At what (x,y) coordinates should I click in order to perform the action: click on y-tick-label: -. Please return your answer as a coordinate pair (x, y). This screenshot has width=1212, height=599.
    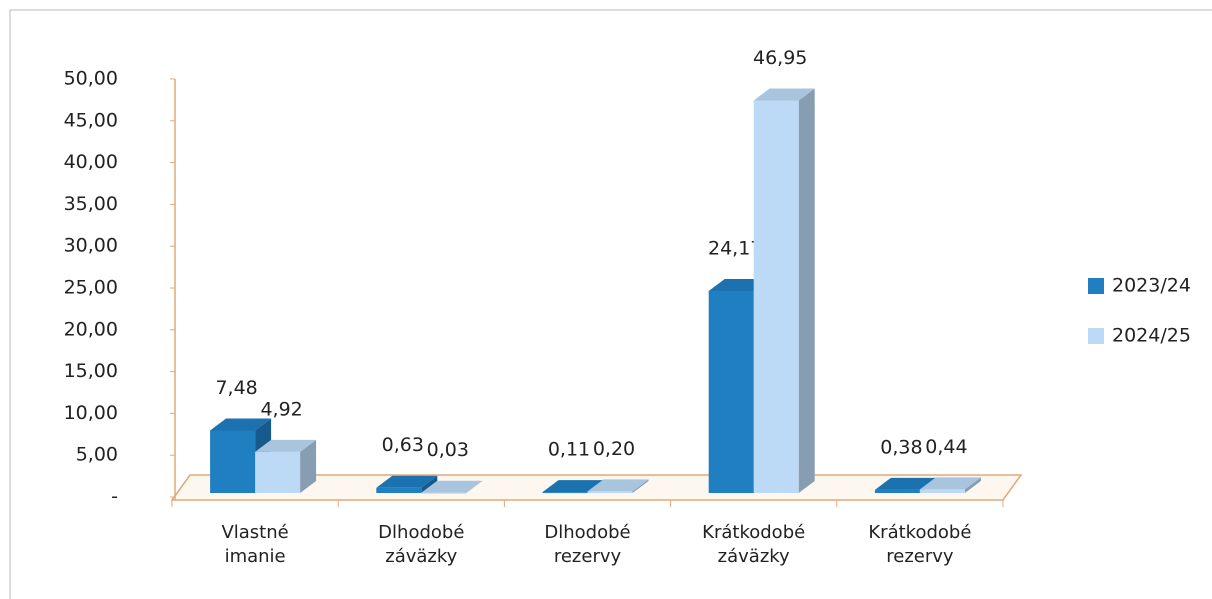
    Looking at the image, I should click on (114, 497).